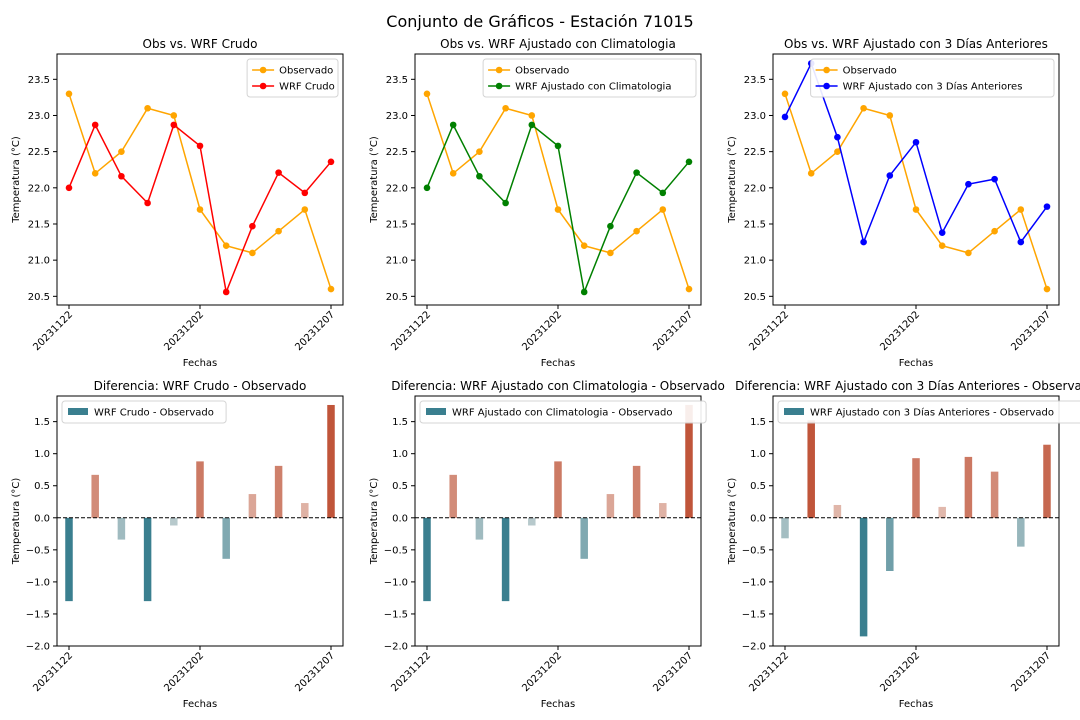  What do you see at coordinates (397, 188) in the screenshot?
I see `y-tick-label: 22.0` at bounding box center [397, 188].